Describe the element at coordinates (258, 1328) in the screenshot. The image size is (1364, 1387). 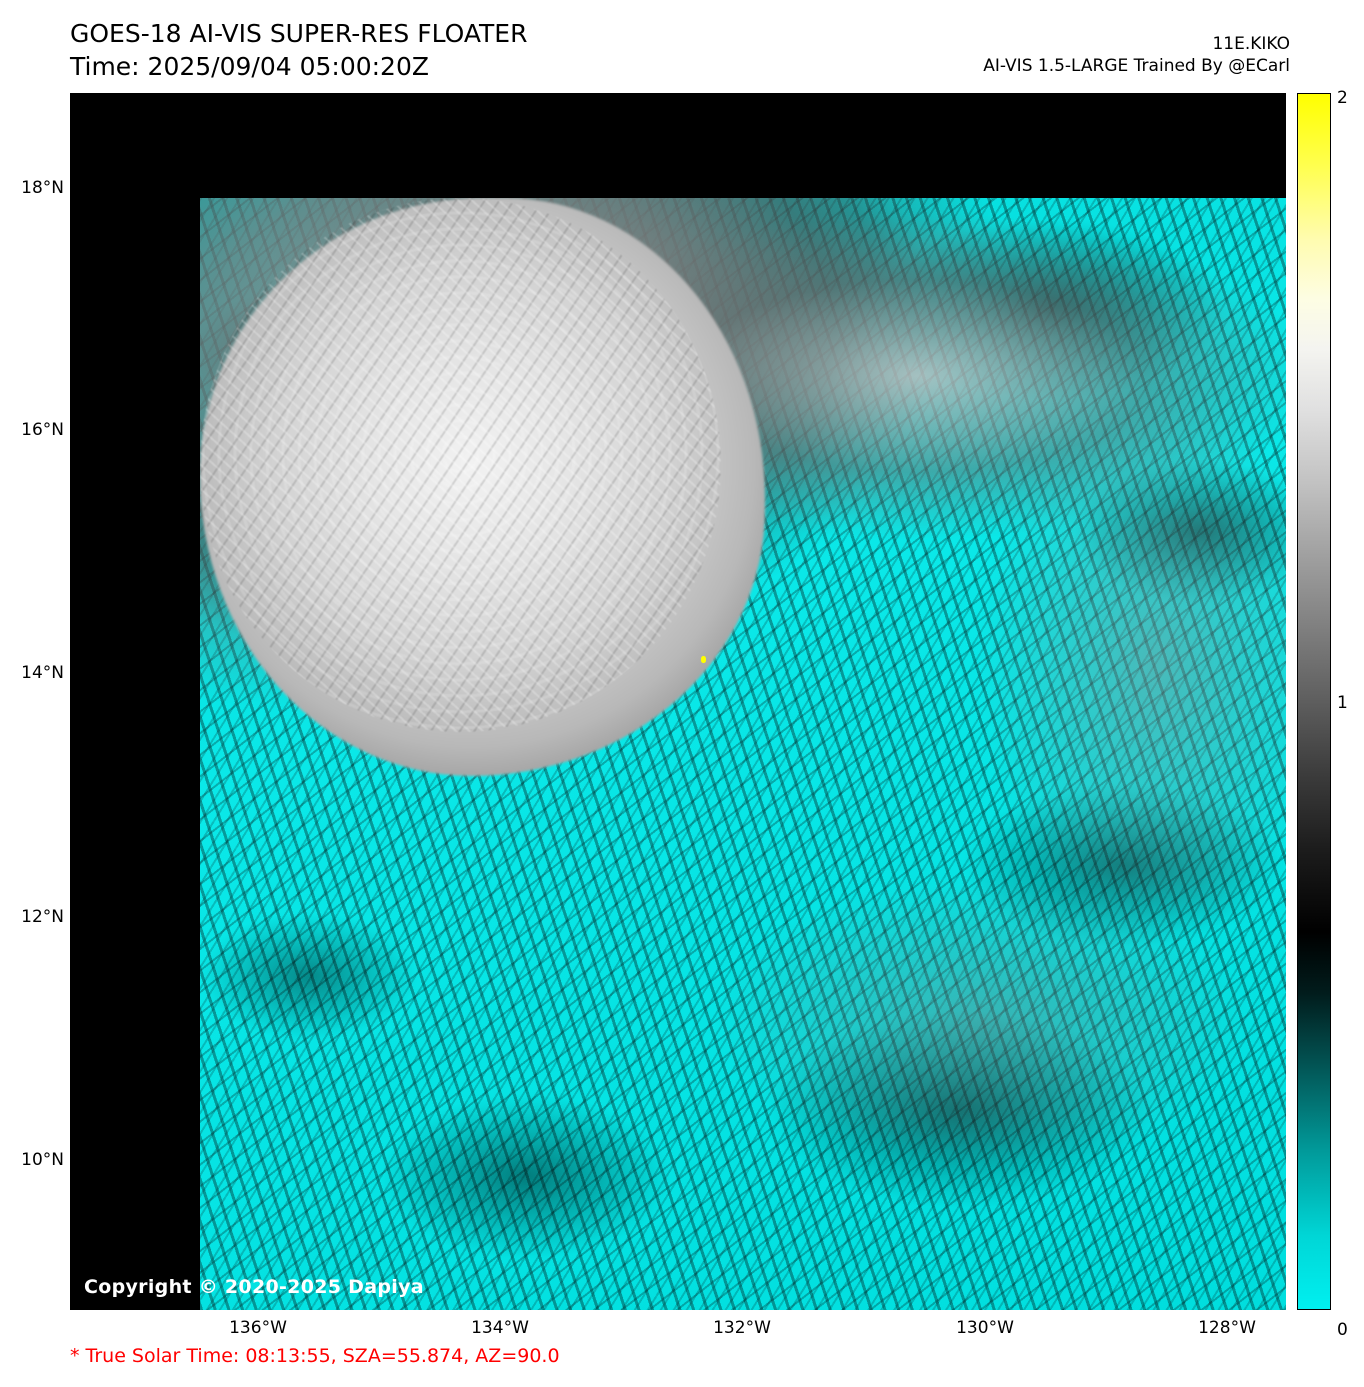
I see `lon-tick-136w: 136°W` at that location.